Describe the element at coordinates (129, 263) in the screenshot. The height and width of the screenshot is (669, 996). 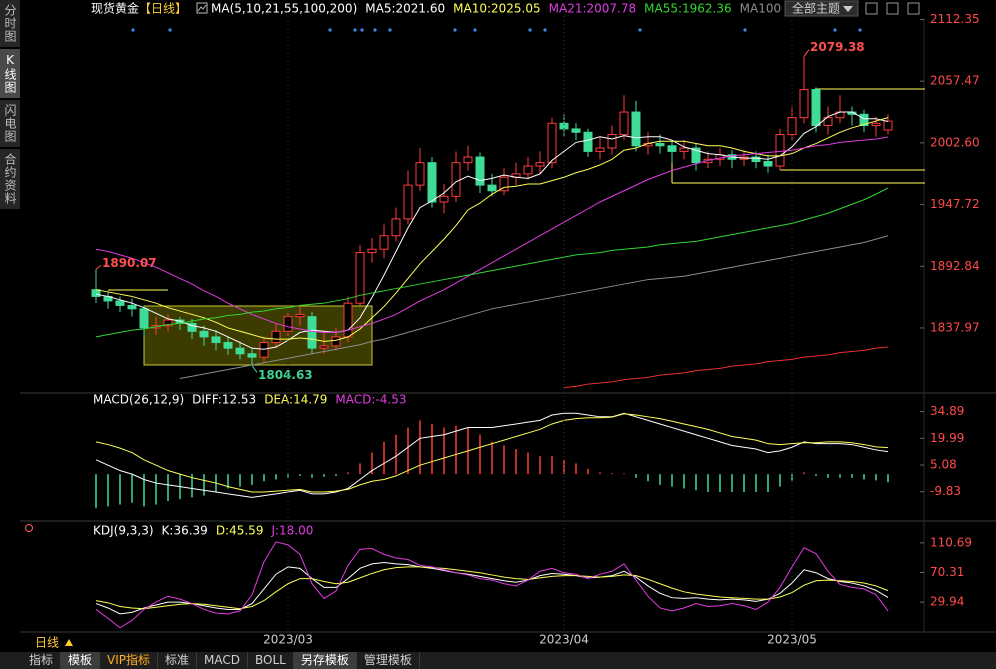
I see `first-high-label: 1890.07` at that location.